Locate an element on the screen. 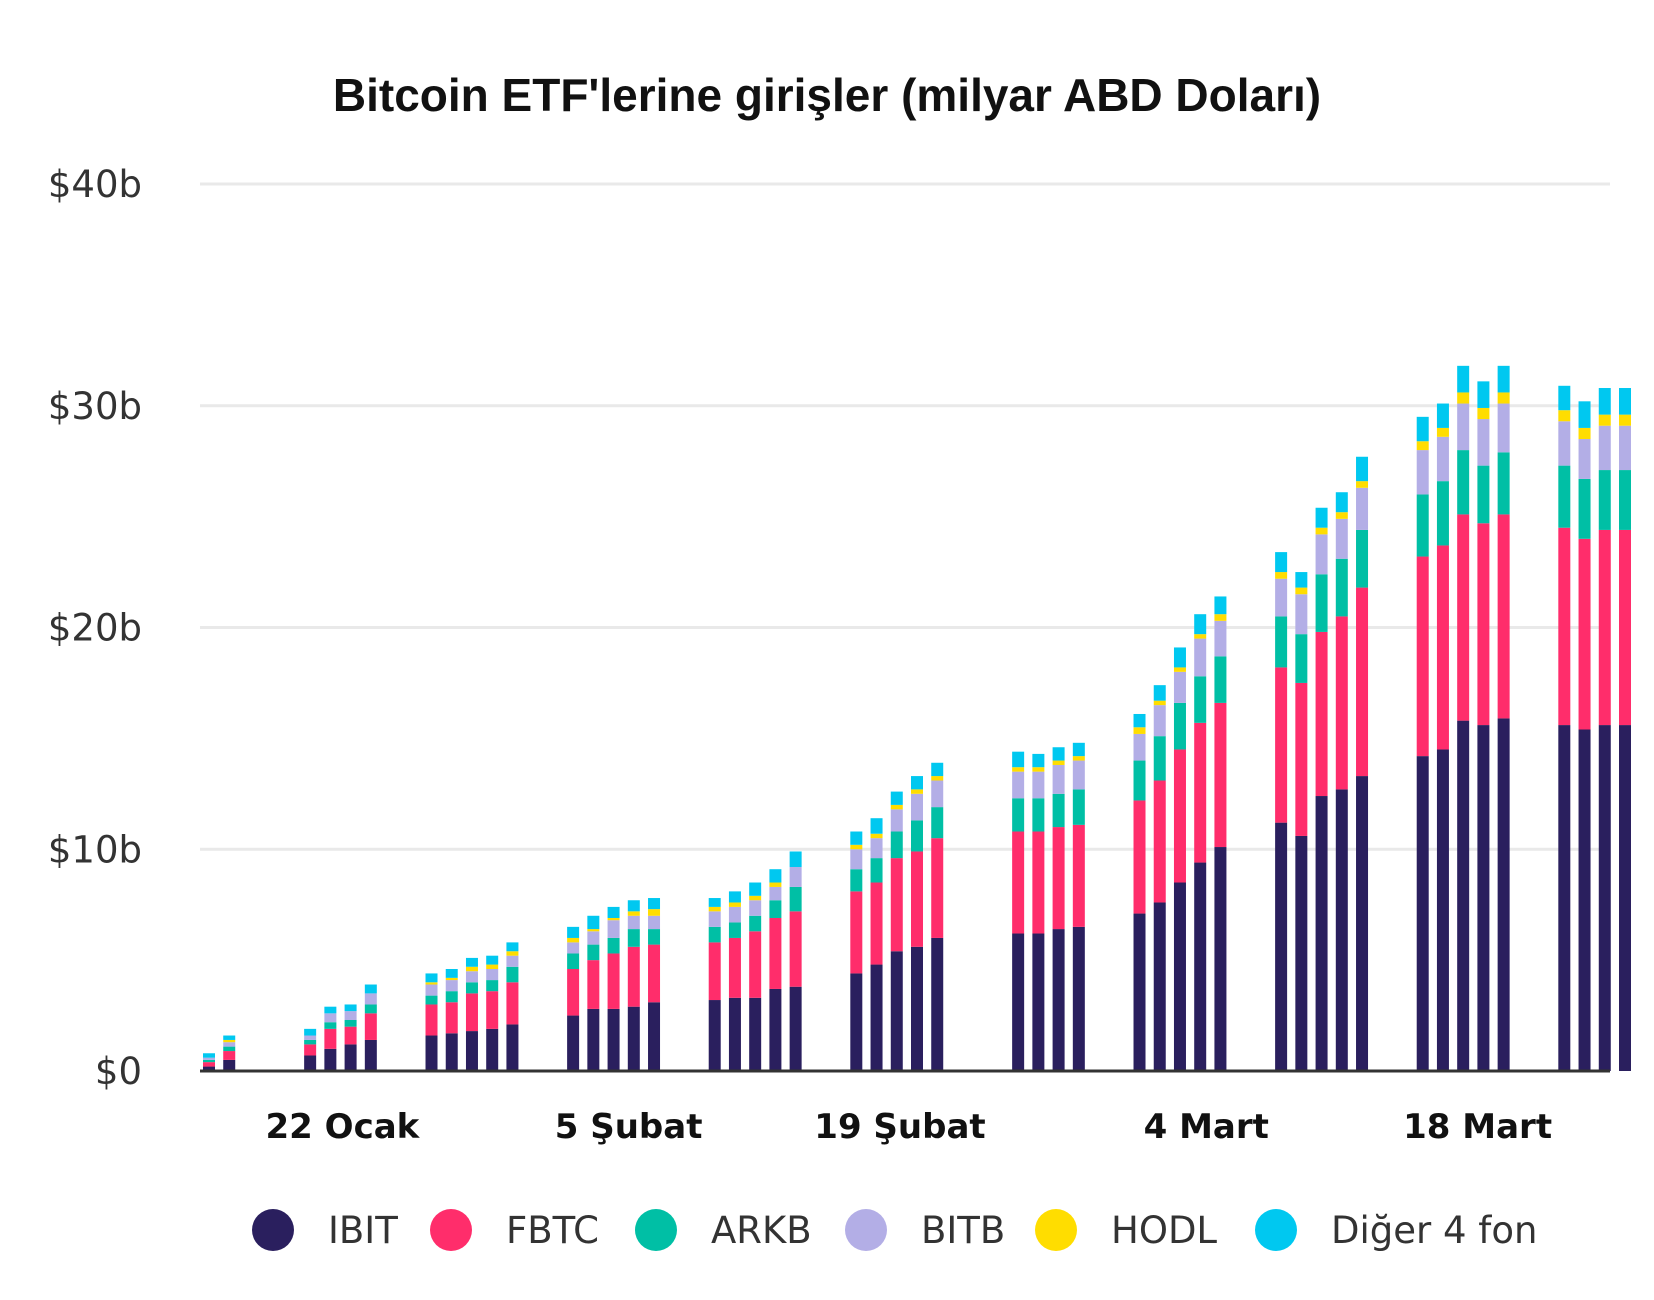 The image size is (1654, 1300). y-tick-label: $20b is located at coordinates (95, 628).